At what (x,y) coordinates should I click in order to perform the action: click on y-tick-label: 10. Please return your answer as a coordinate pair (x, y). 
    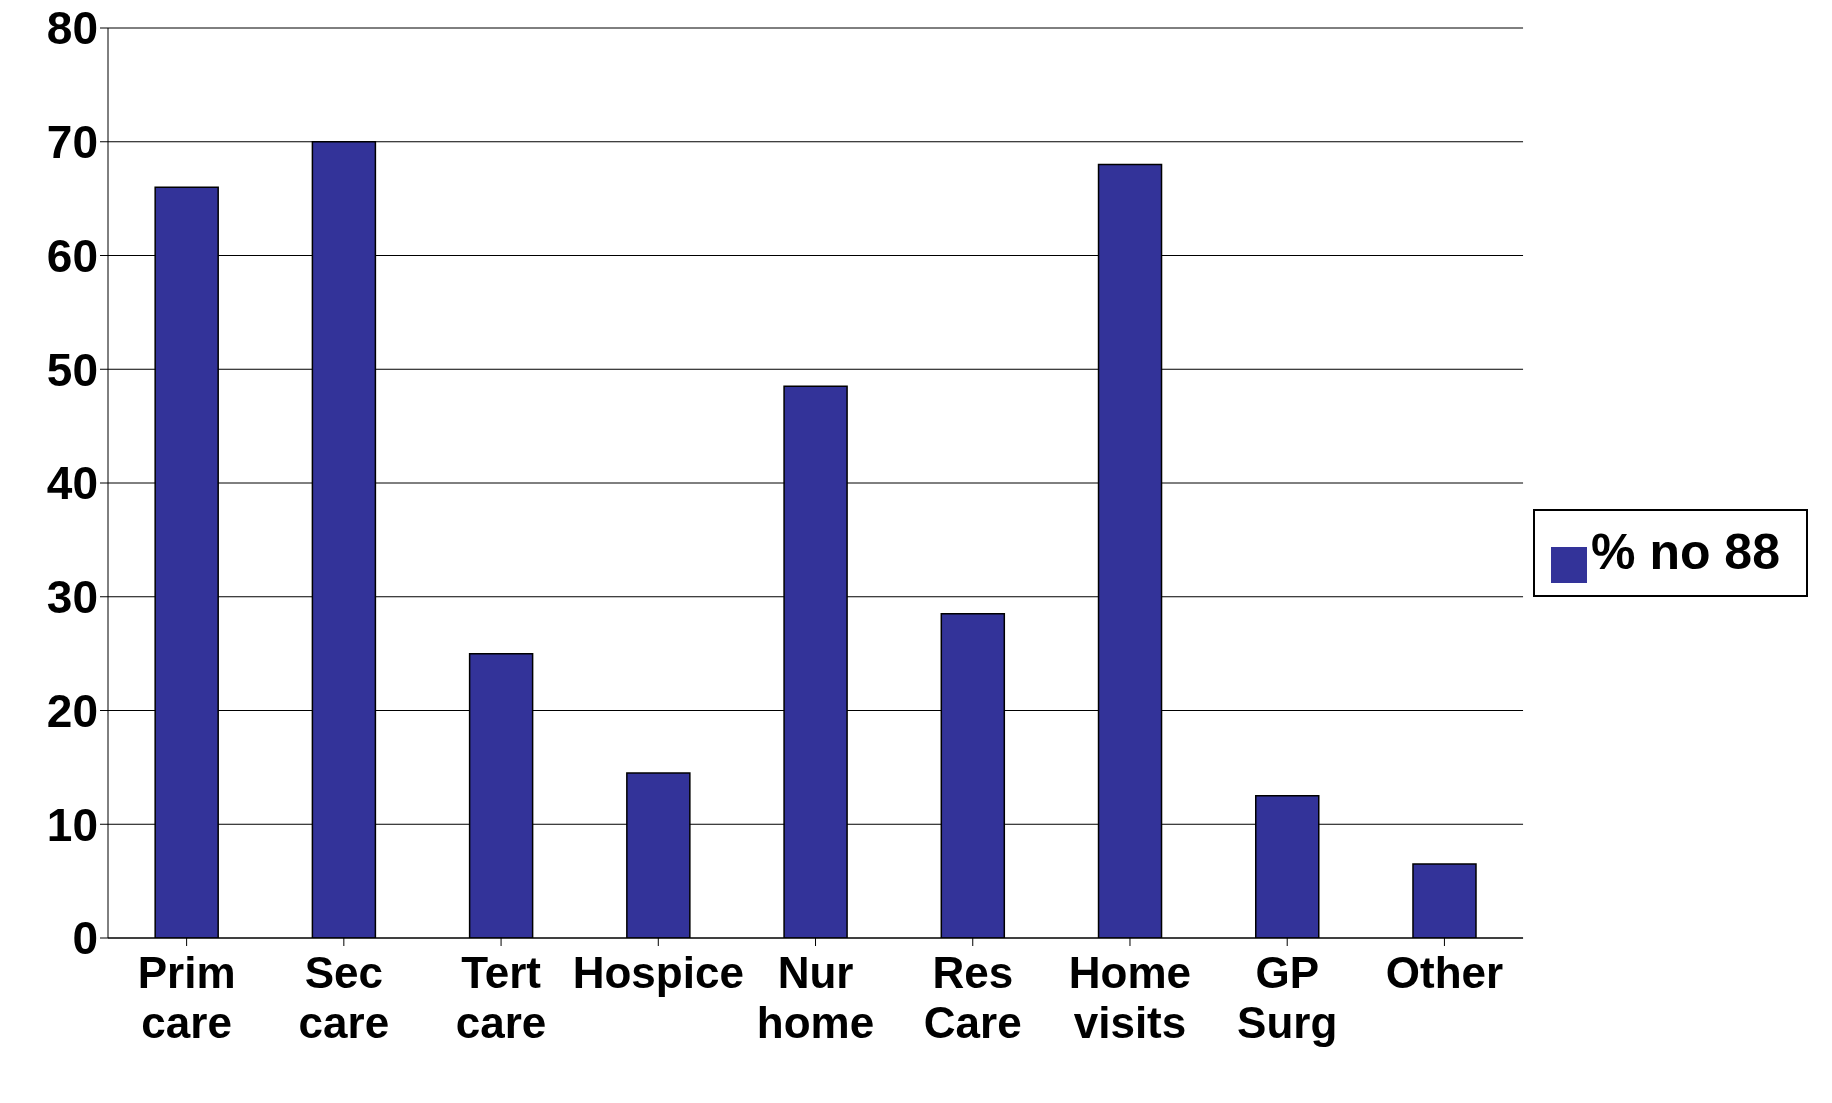
    Looking at the image, I should click on (72, 824).